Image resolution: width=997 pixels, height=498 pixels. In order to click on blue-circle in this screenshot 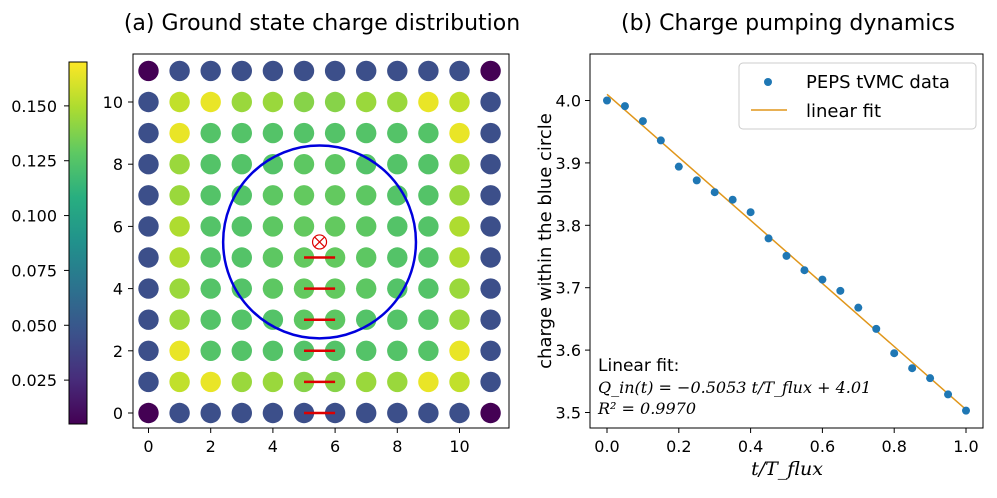, I will do `click(319, 242)`.